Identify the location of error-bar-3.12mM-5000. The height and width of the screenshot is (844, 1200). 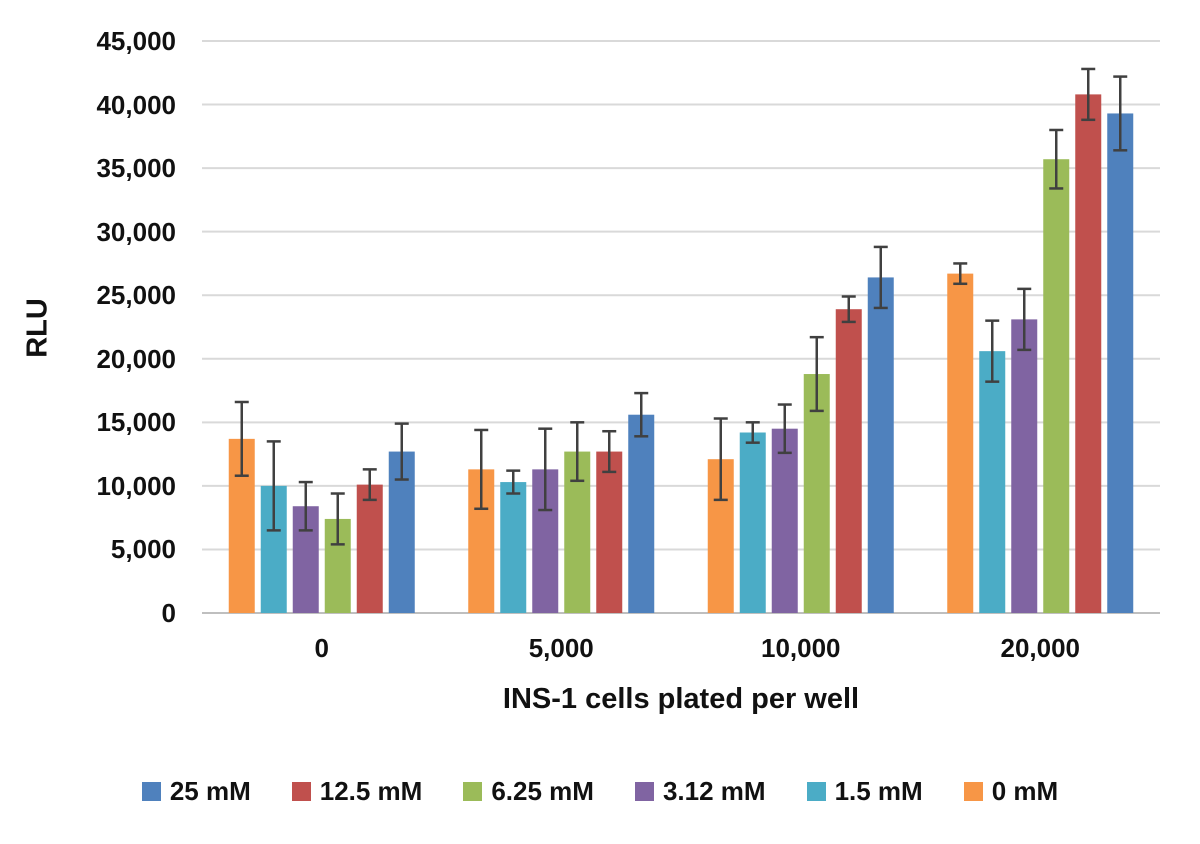
(545, 469).